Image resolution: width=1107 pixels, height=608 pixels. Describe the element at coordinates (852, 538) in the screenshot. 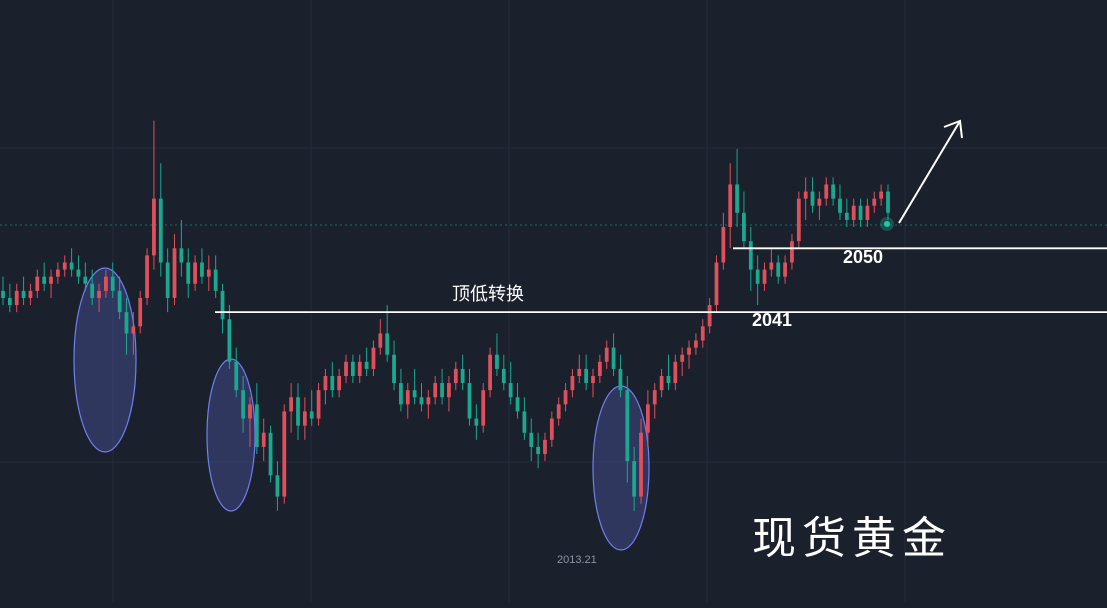

I see `chart-title: 现货黄金` at that location.